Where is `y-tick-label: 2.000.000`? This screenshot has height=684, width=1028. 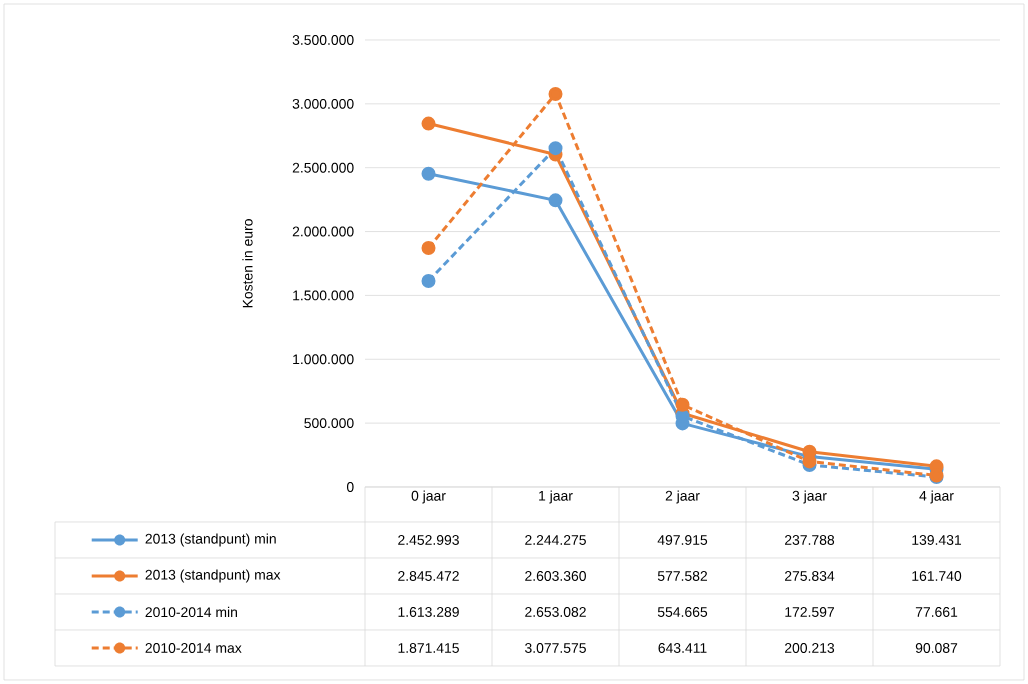 y-tick-label: 2.000.000 is located at coordinates (323, 231).